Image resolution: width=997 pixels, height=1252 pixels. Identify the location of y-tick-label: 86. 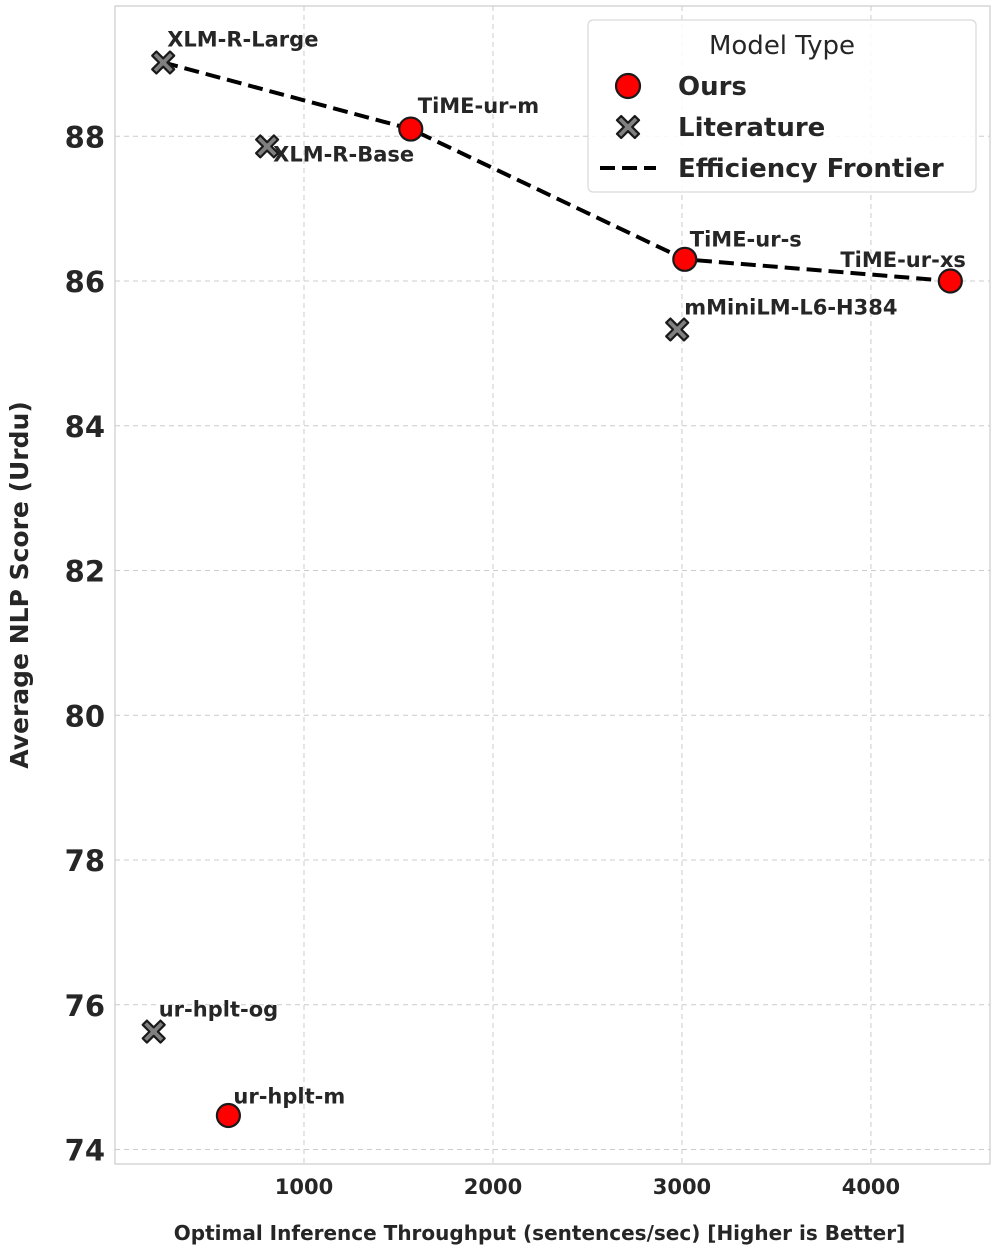
(85, 282).